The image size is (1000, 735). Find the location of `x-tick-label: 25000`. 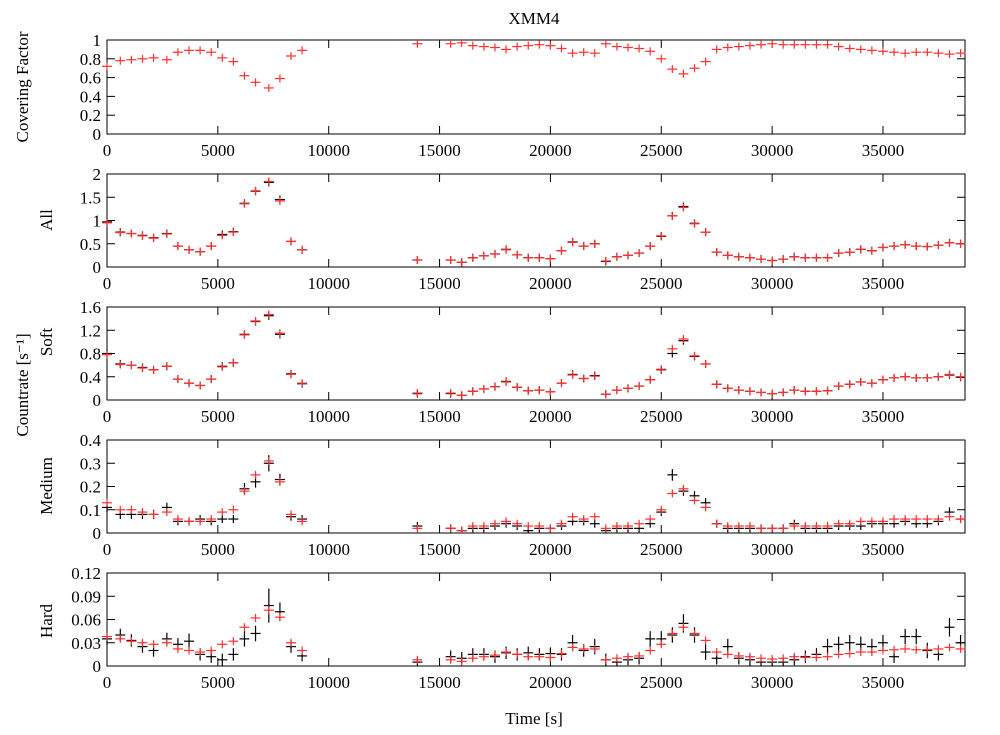

x-tick-label: 25000 is located at coordinates (661, 549).